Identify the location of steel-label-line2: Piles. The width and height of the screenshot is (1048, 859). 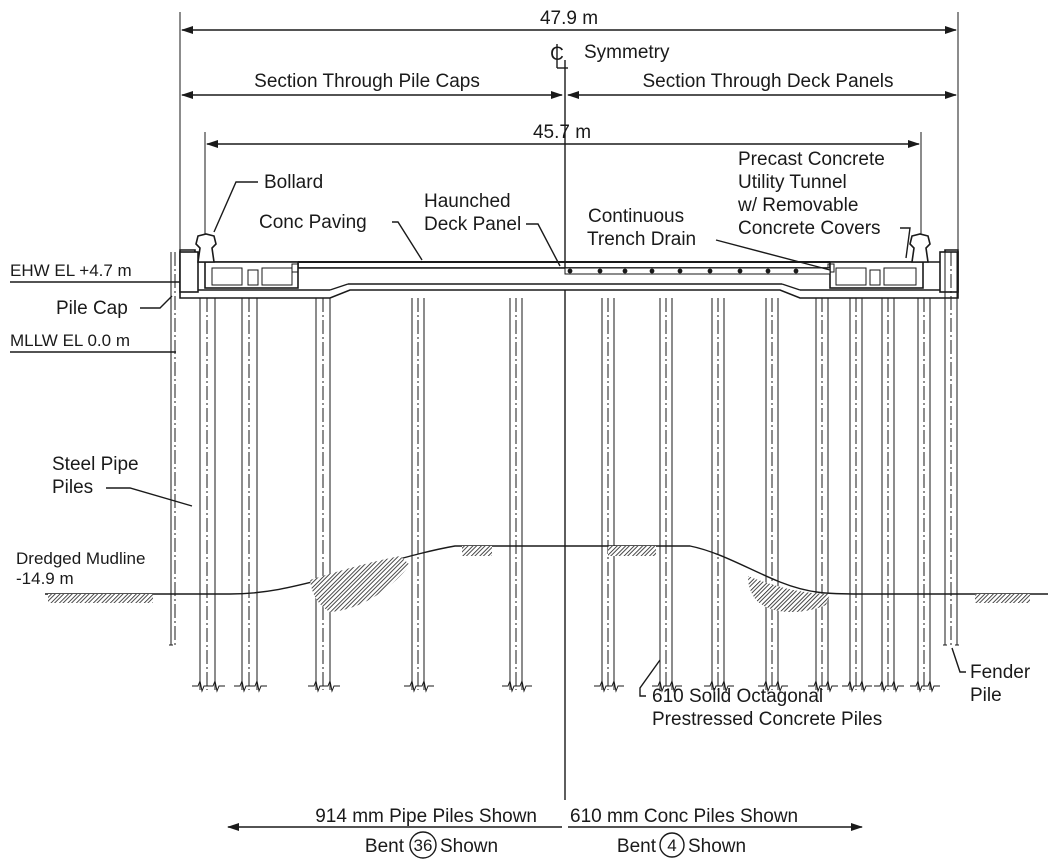
(72, 487).